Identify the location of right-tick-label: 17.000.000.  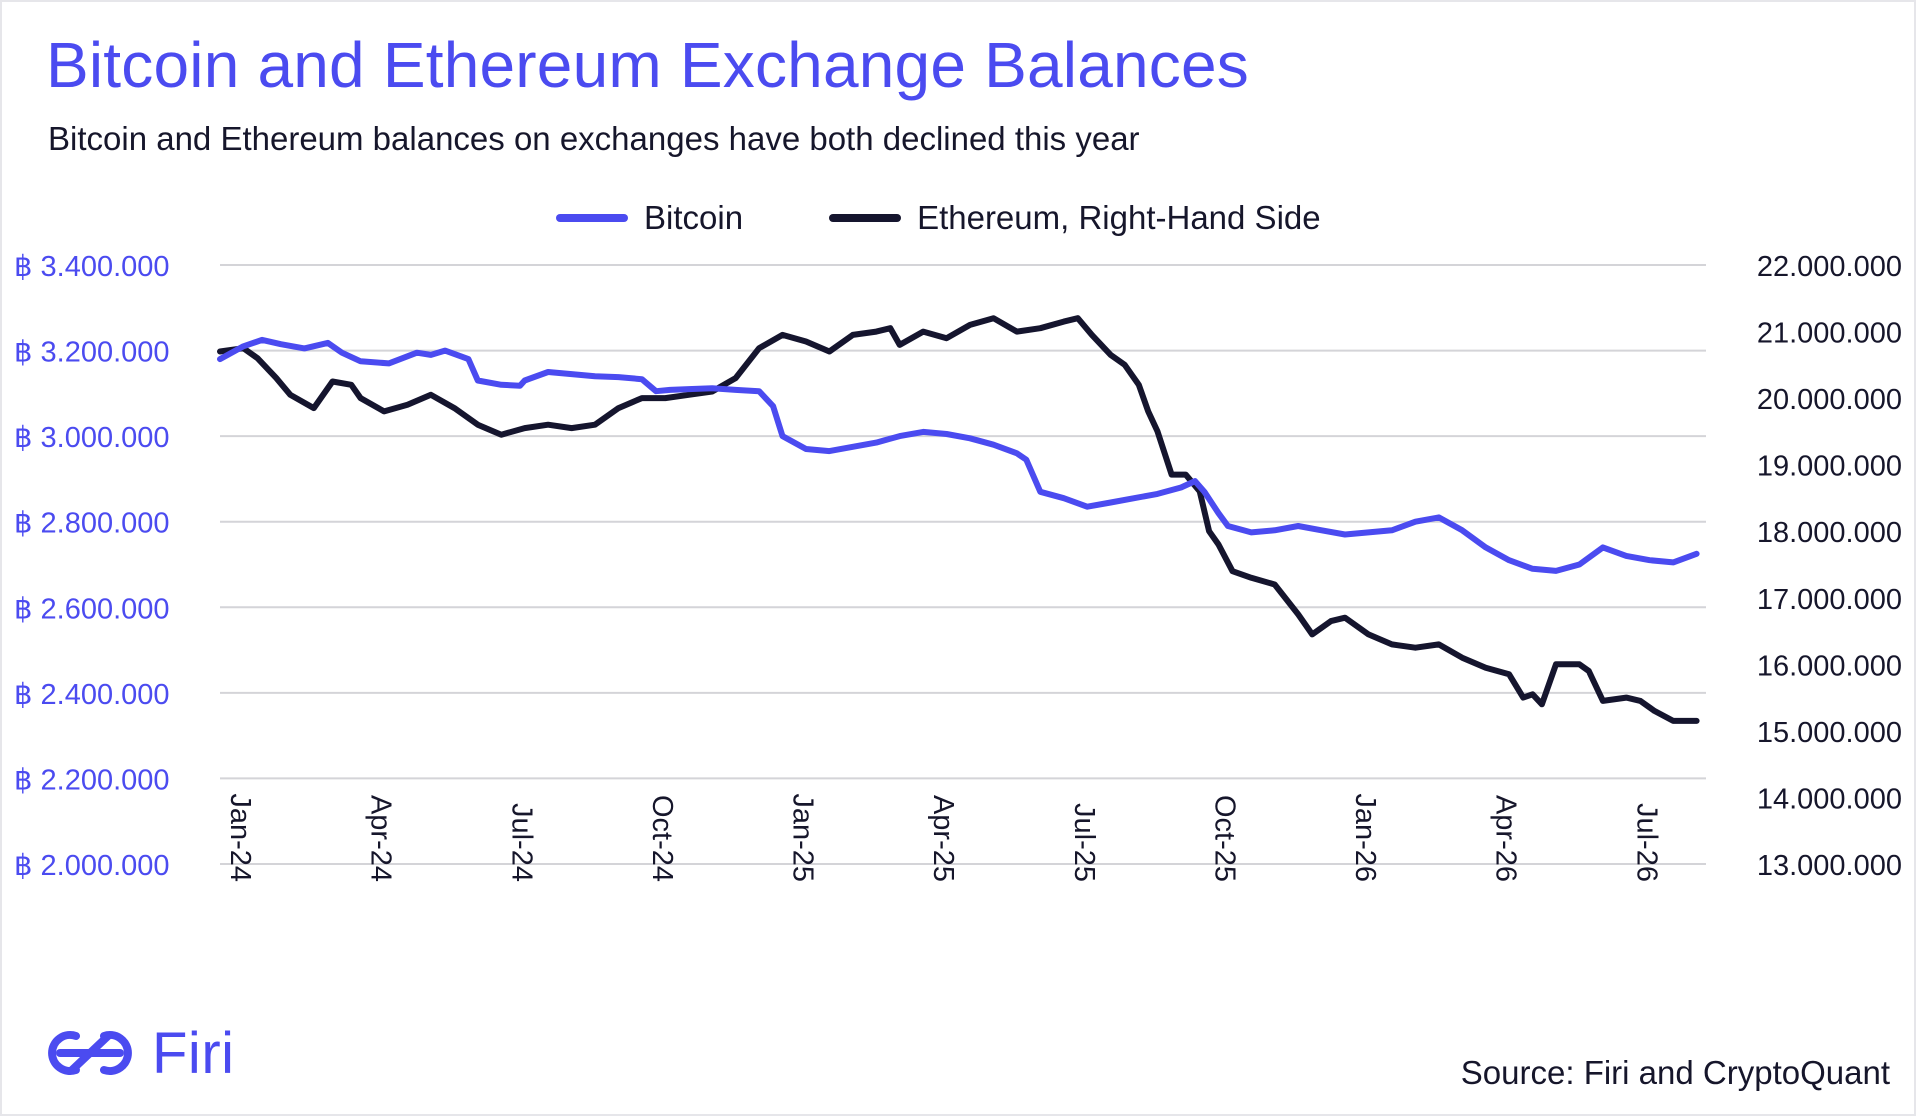
(1829, 600).